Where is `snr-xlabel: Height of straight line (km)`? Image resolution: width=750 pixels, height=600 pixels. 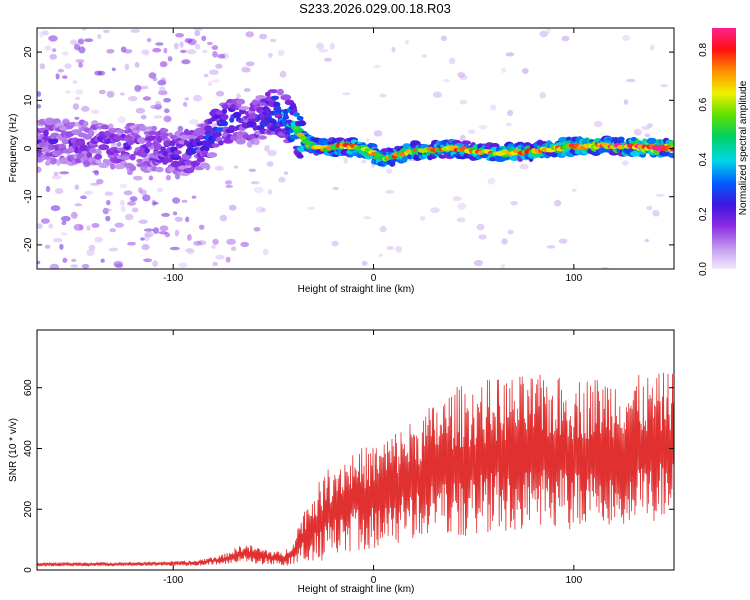
snr-xlabel: Height of straight line (km) is located at coordinates (356, 589).